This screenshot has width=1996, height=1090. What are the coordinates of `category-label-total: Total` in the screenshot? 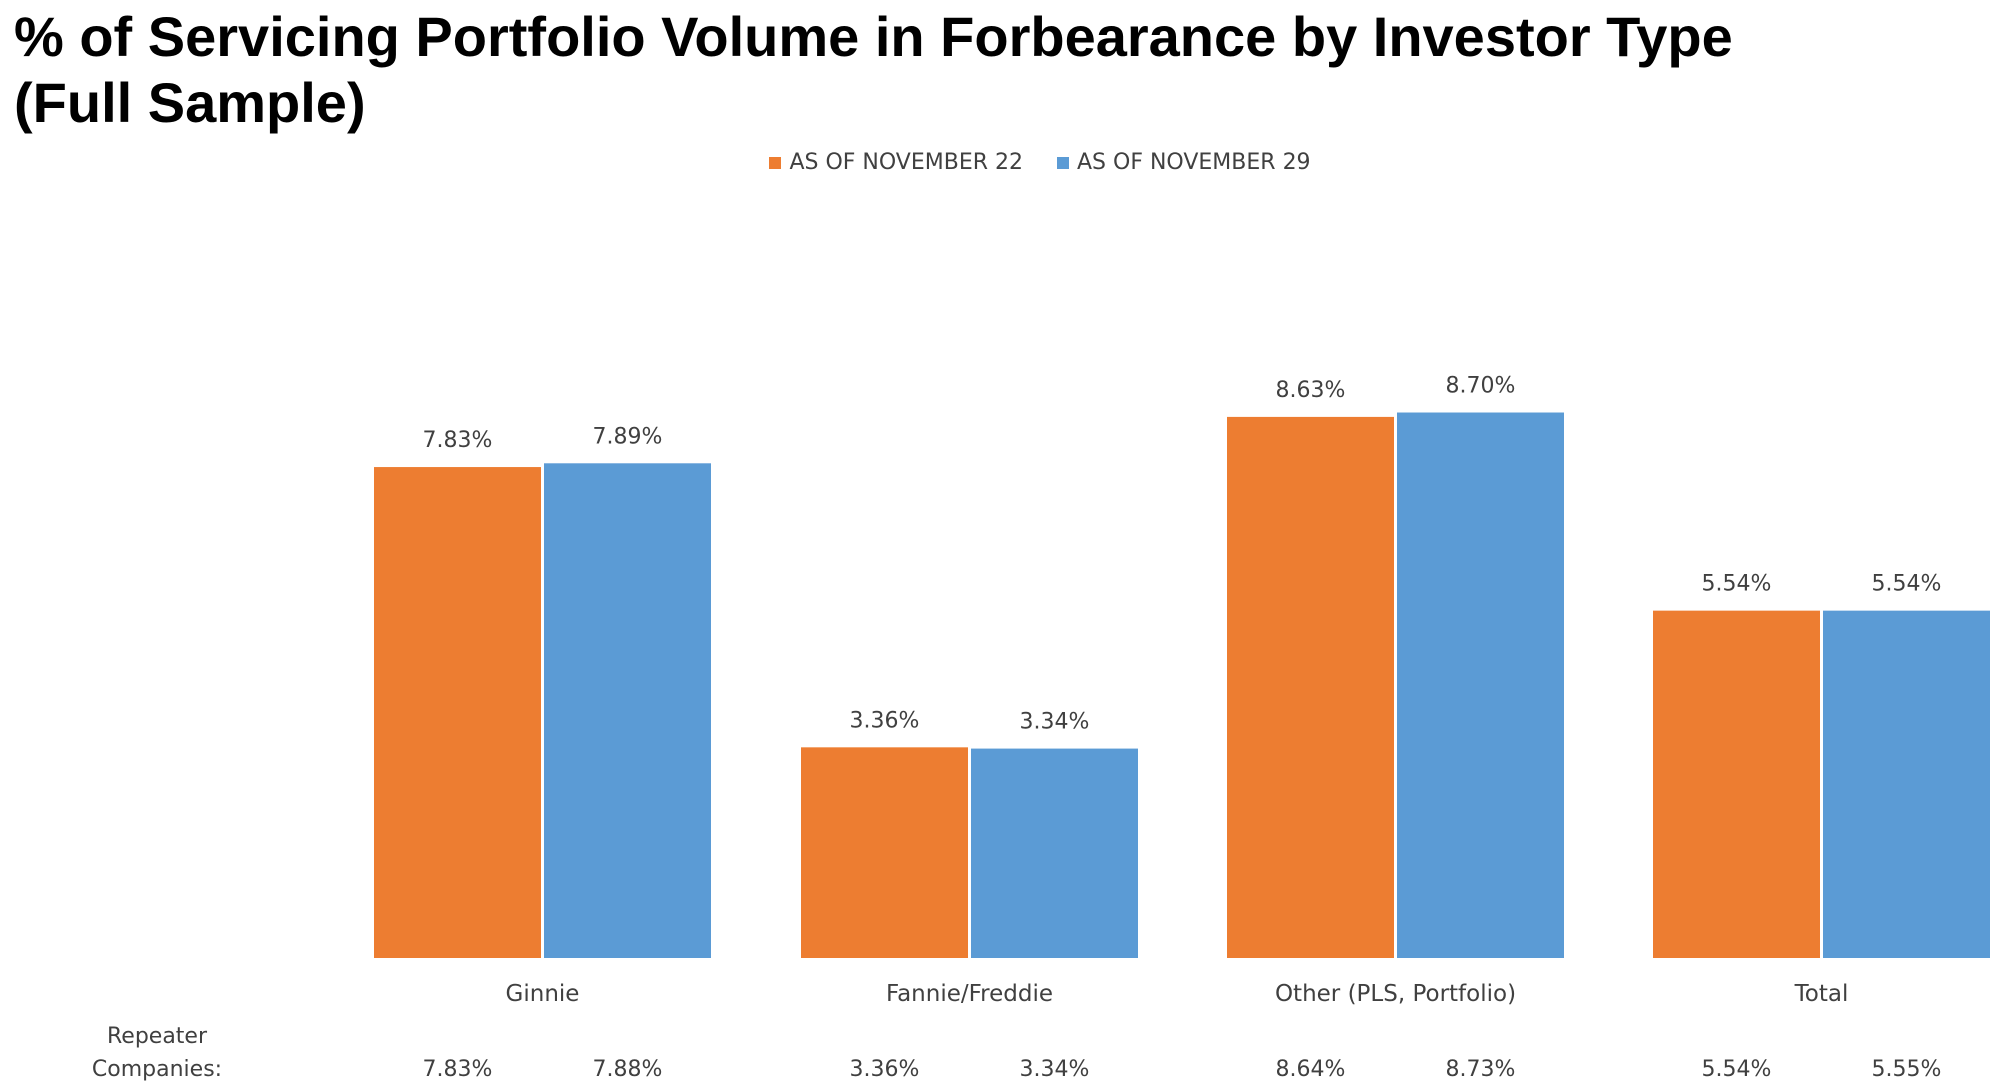 It's located at (1821, 994).